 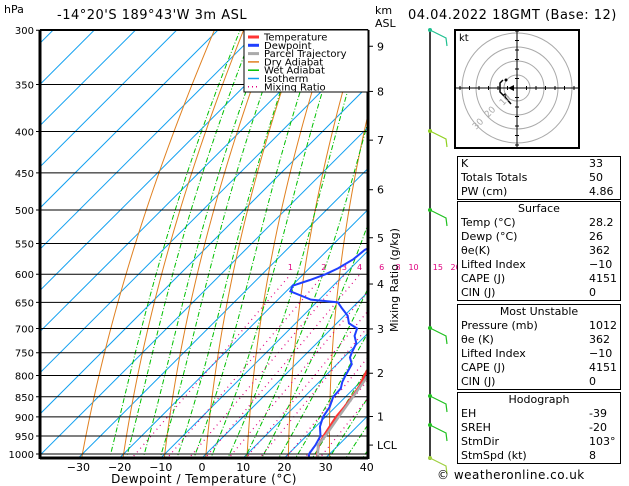 I want to click on legend-label: Parcel Trajectory, so click(x=305, y=54).